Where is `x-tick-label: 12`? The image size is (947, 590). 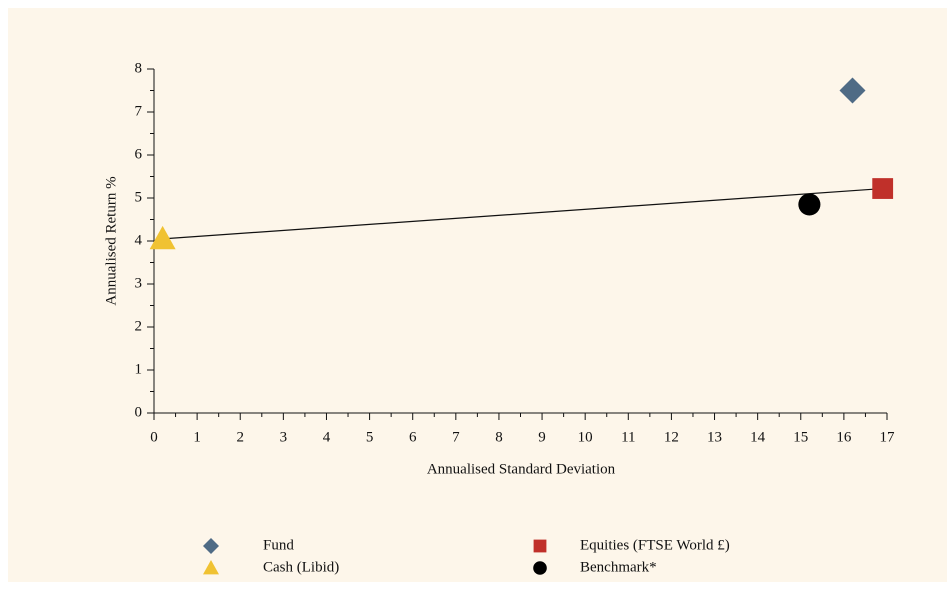 x-tick-label: 12 is located at coordinates (671, 437).